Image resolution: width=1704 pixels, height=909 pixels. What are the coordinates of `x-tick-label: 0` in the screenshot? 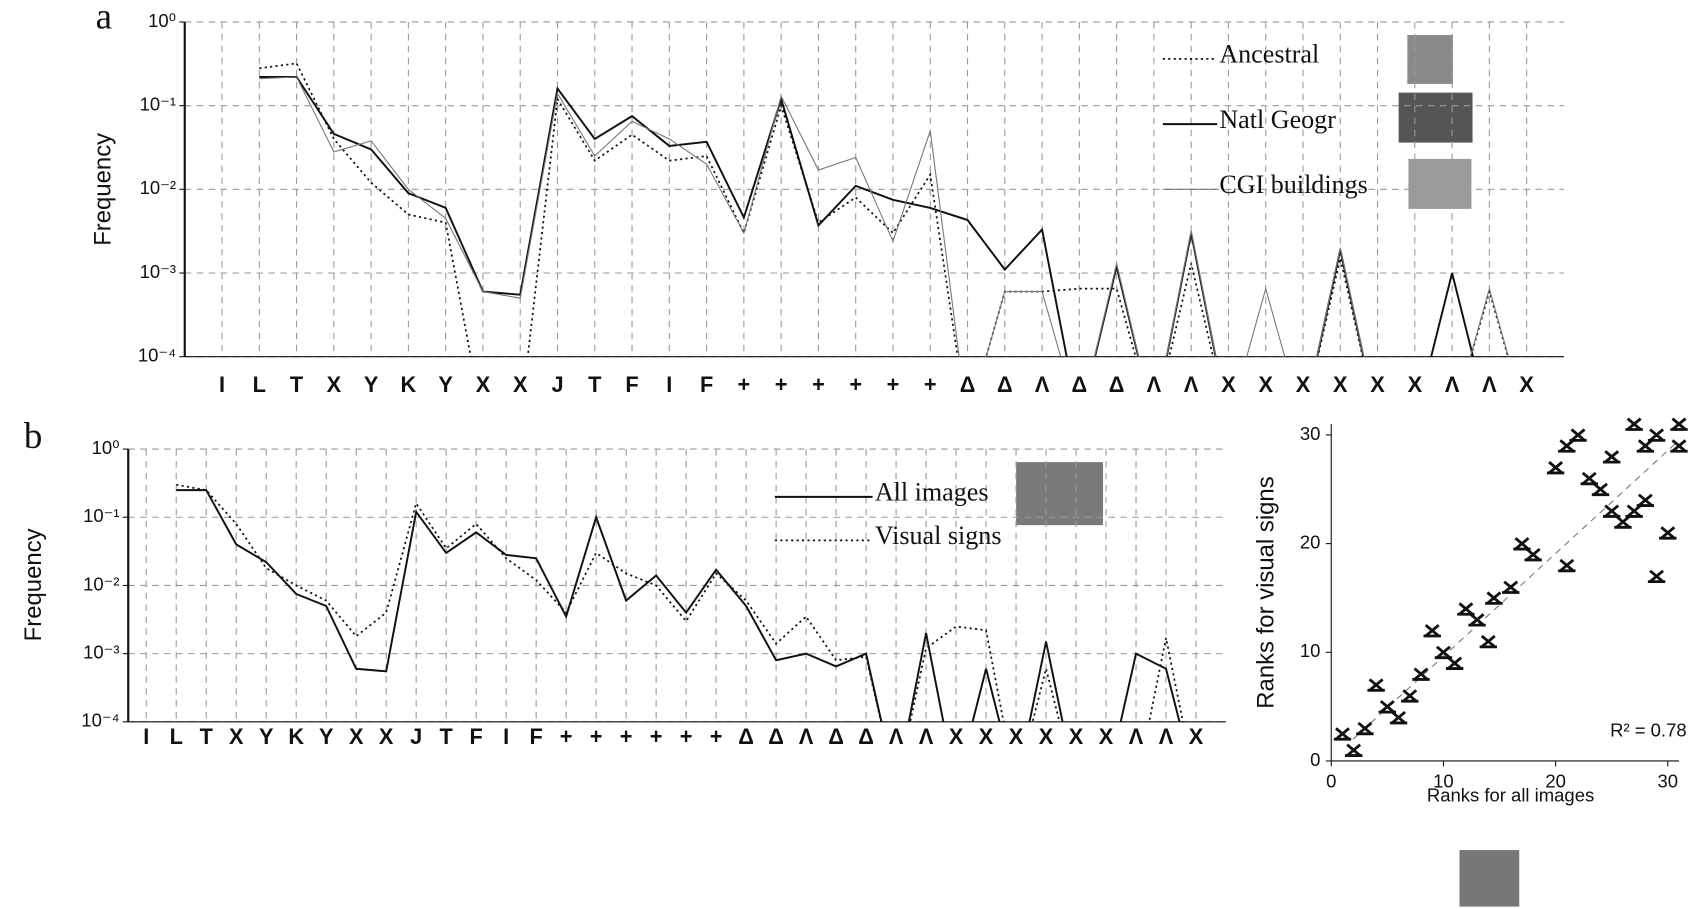 It's located at (1331, 781).